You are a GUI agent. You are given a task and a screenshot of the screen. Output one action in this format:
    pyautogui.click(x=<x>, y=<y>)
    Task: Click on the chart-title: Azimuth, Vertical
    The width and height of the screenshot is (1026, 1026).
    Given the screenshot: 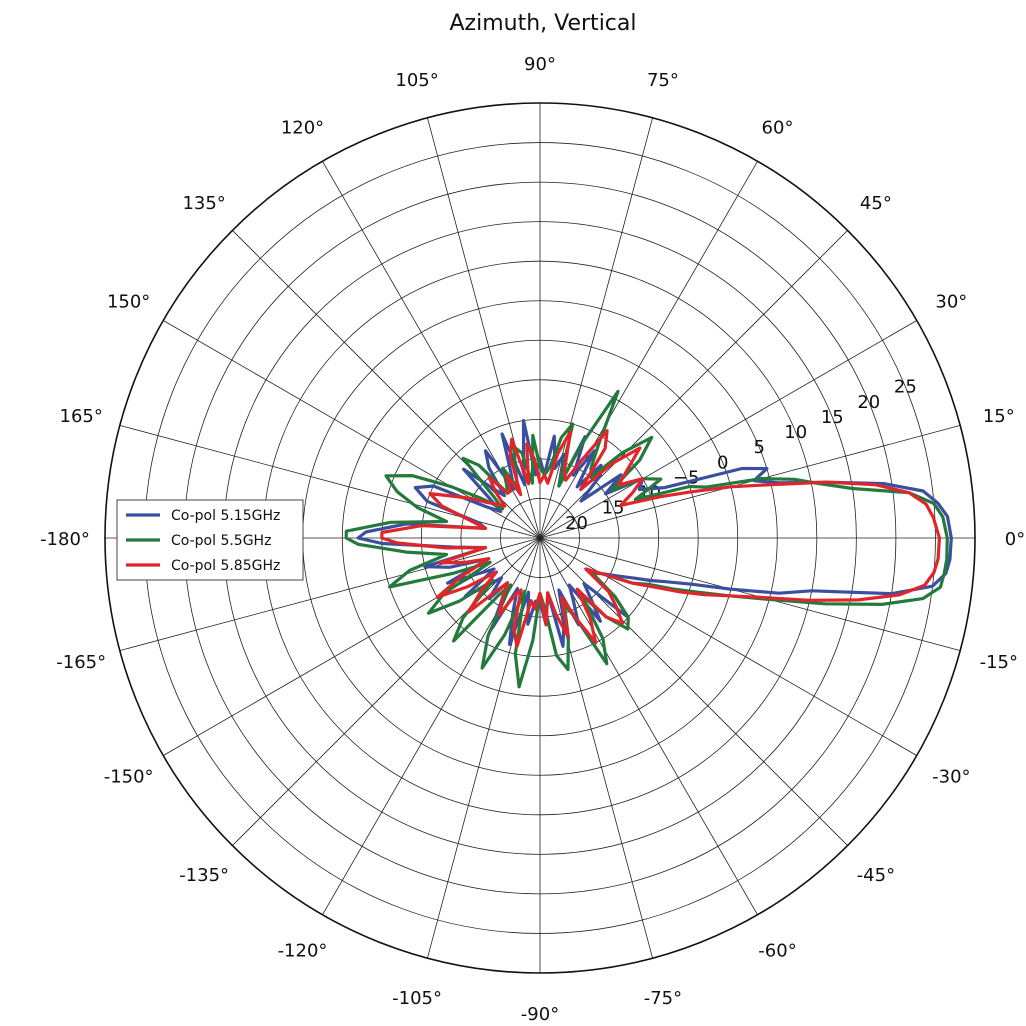 What is the action you would take?
    pyautogui.click(x=543, y=23)
    